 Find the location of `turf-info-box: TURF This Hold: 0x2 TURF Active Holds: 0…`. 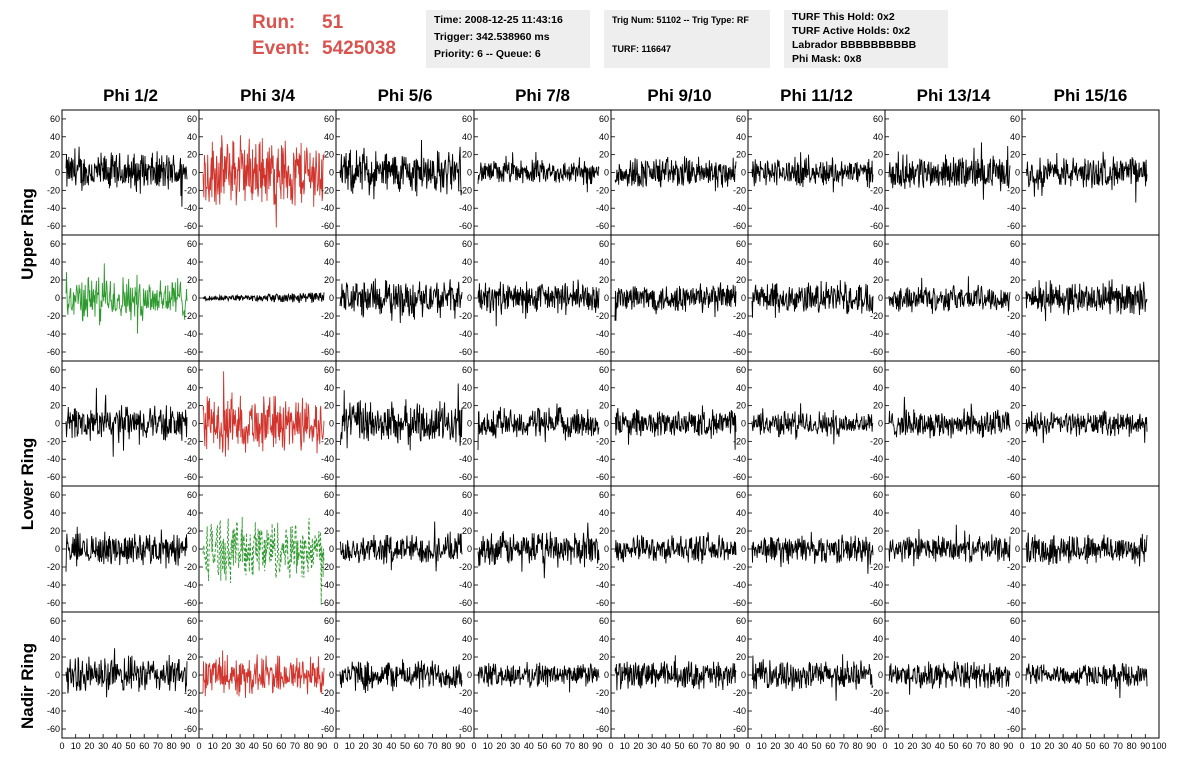

turf-info-box: TURF This Hold: 0x2 TURF Active Holds: 0… is located at coordinates (866, 39).